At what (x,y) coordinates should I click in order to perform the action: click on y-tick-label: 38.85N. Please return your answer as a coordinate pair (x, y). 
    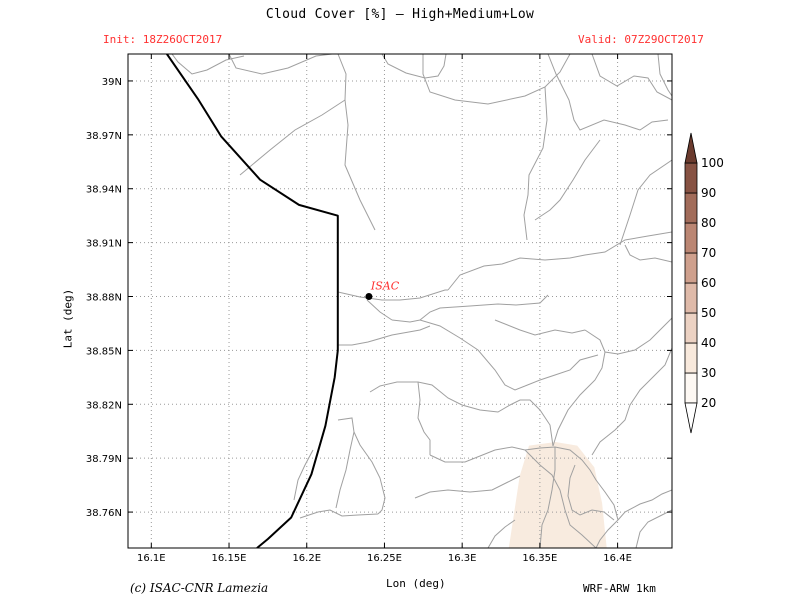
    Looking at the image, I should click on (104, 351).